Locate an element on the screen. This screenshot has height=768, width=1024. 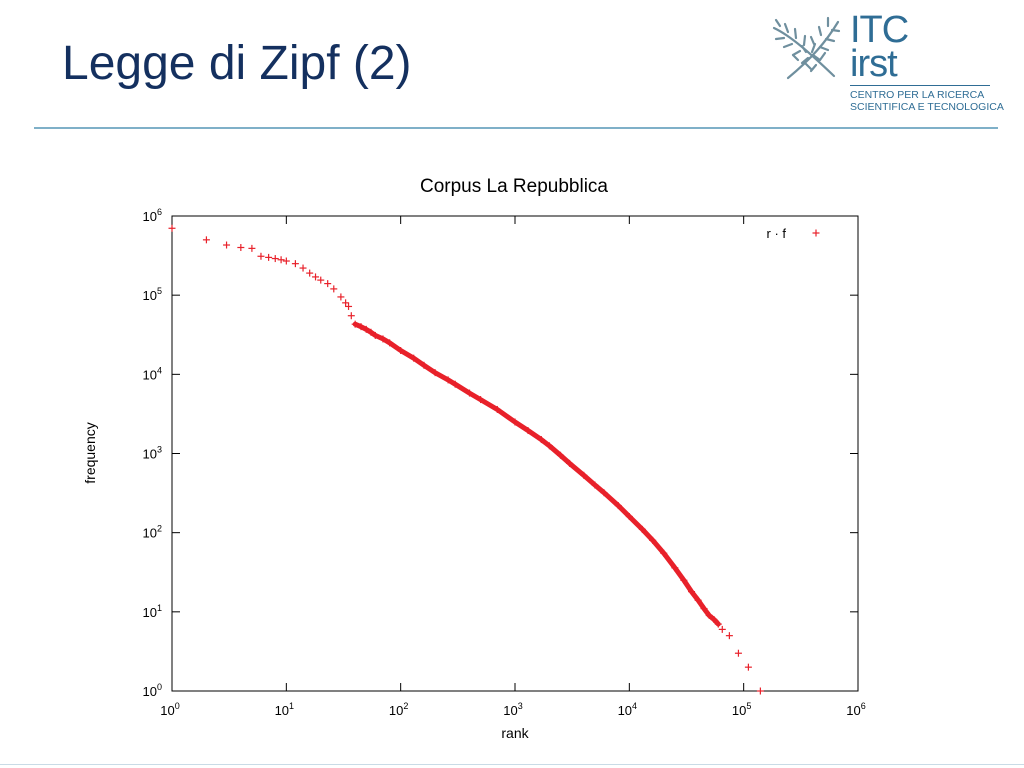
logo-tagline-1: CENTRO PER LA RICERCA is located at coordinates (917, 95).